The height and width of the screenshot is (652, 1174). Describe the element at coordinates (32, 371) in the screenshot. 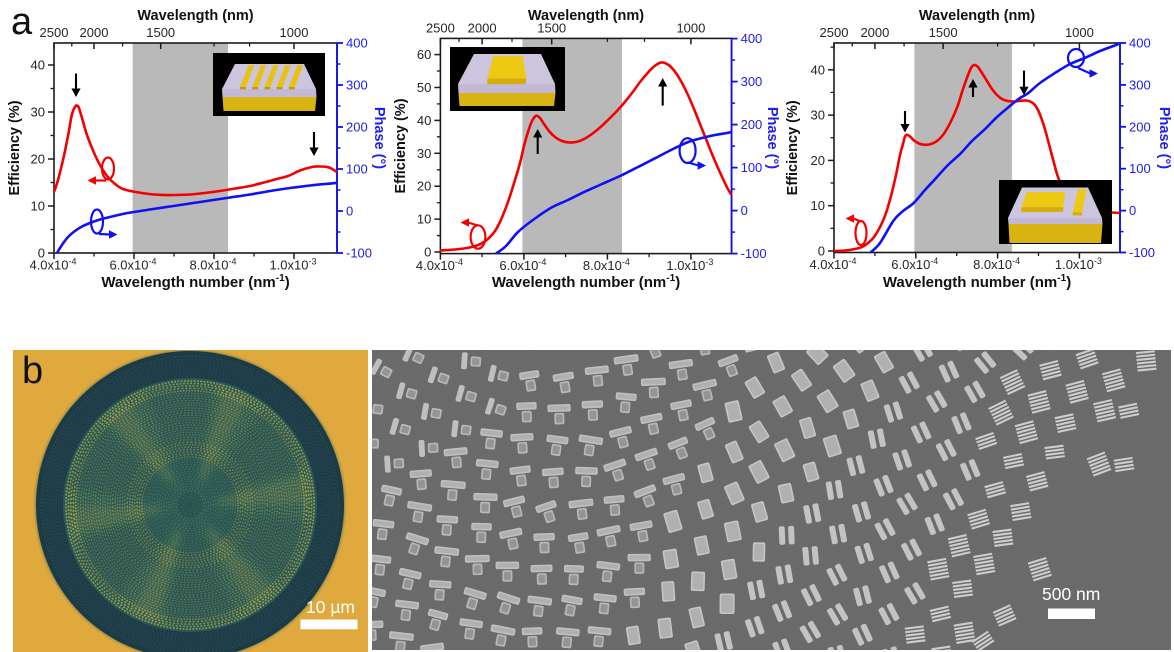

I see `svg-text: b` at that location.